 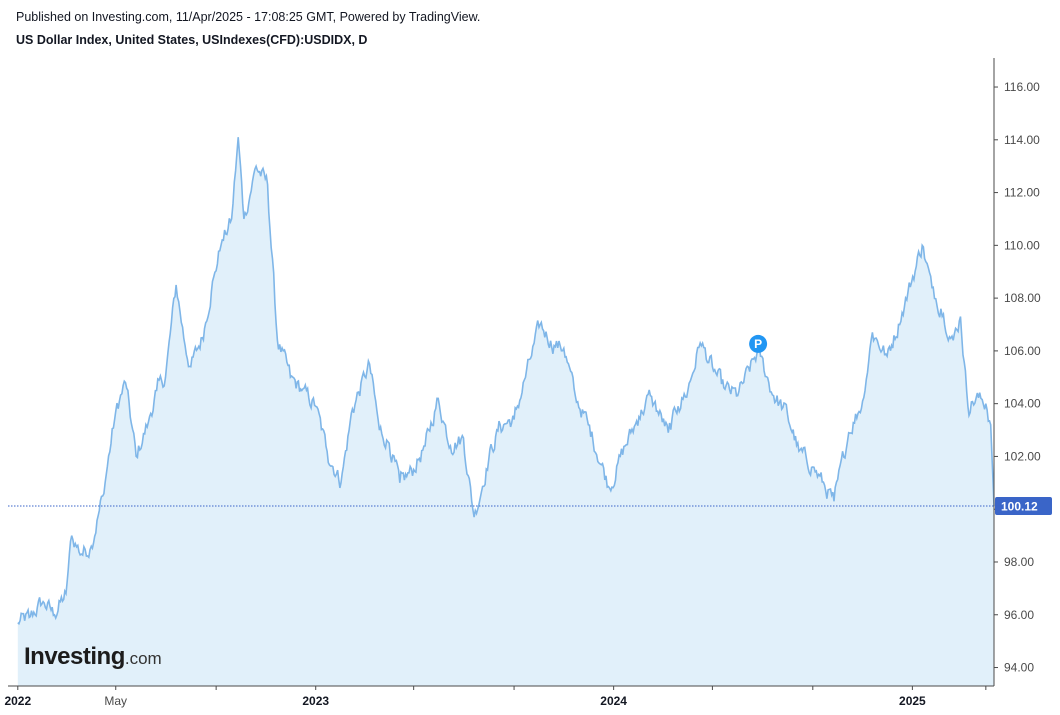 I want to click on y-tick-label: 104.00, so click(x=1022, y=404).